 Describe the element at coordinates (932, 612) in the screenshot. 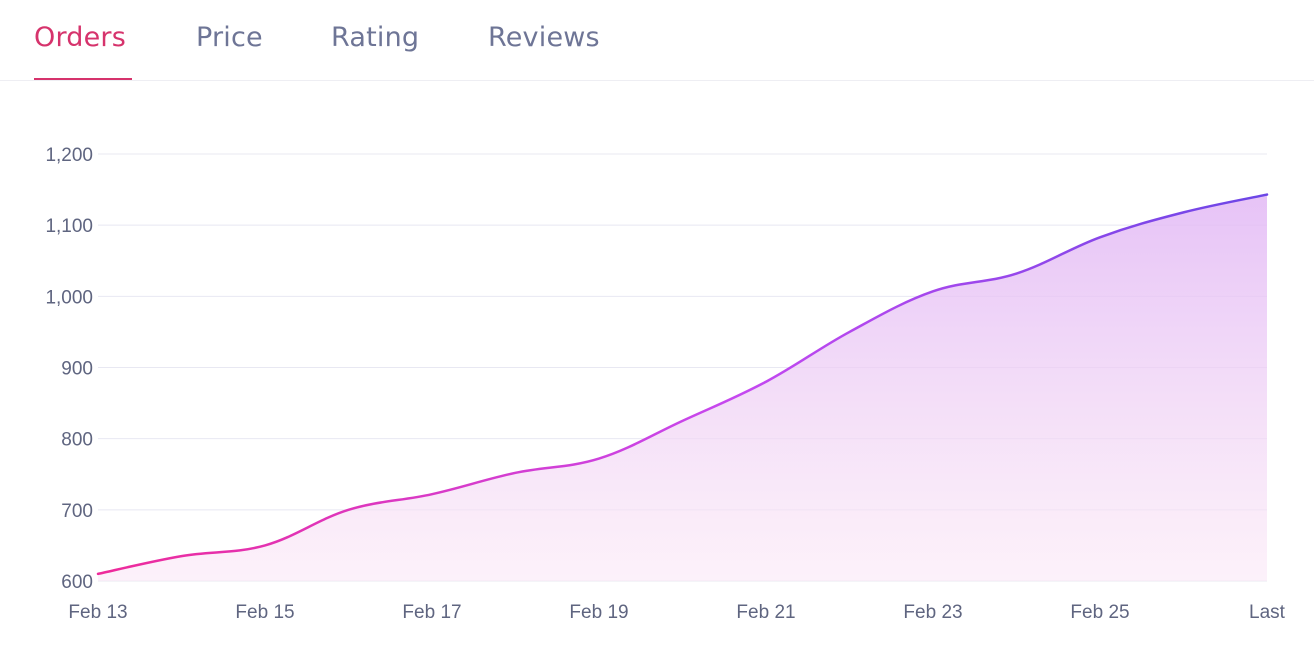

I see `x-tick-label: Feb 23` at that location.